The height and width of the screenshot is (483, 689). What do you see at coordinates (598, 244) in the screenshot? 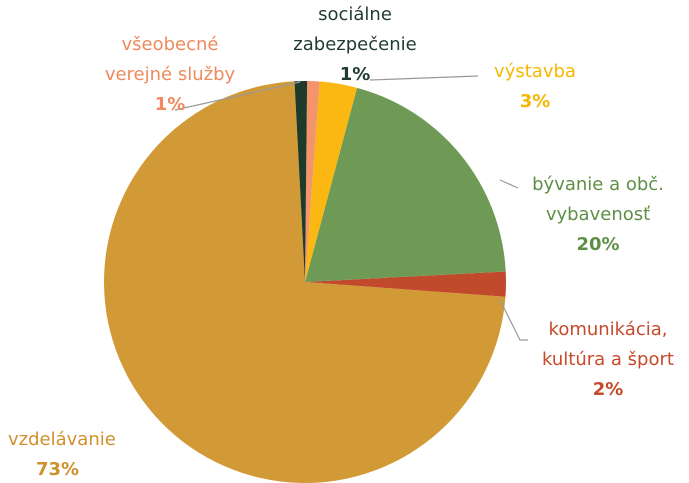
I see `value-label: 20%` at bounding box center [598, 244].